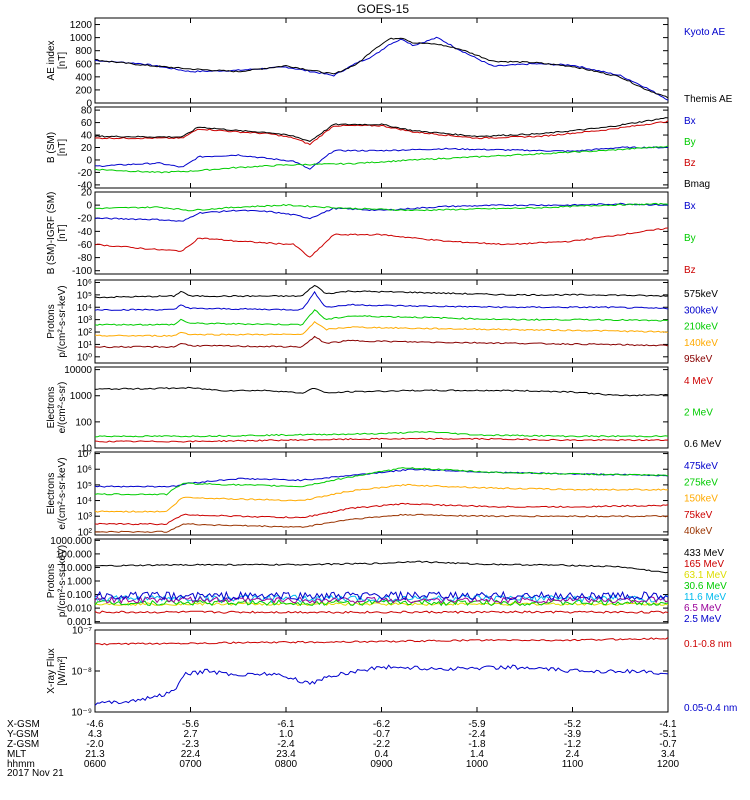 The image size is (750, 800). Describe the element at coordinates (87, 449) in the screenshot. I see `y-tick-label: 10` at that location.